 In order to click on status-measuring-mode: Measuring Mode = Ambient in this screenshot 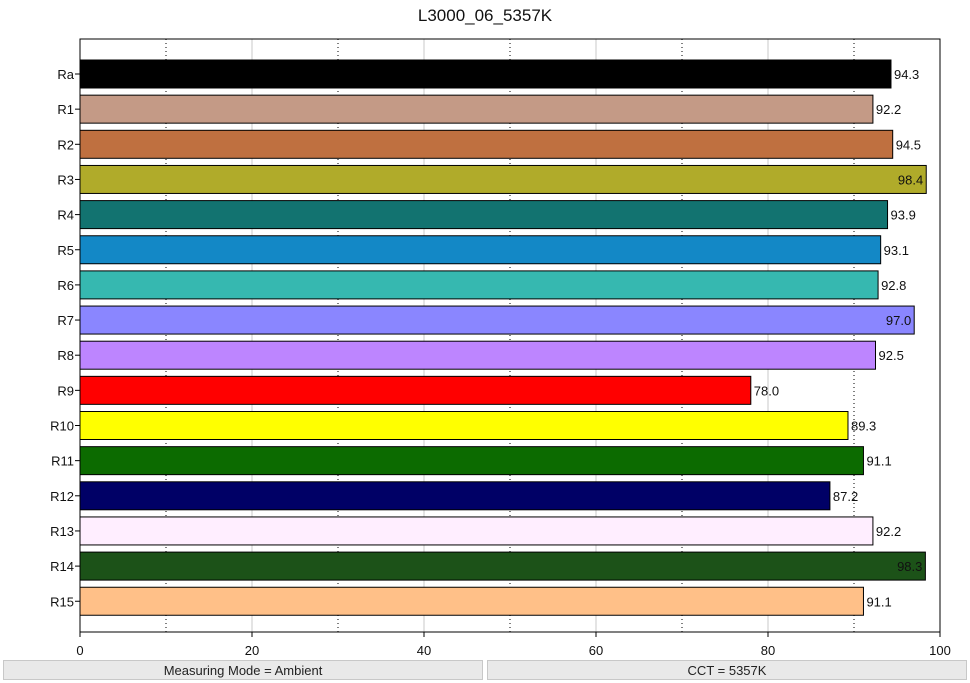, I will do `click(243, 670)`.